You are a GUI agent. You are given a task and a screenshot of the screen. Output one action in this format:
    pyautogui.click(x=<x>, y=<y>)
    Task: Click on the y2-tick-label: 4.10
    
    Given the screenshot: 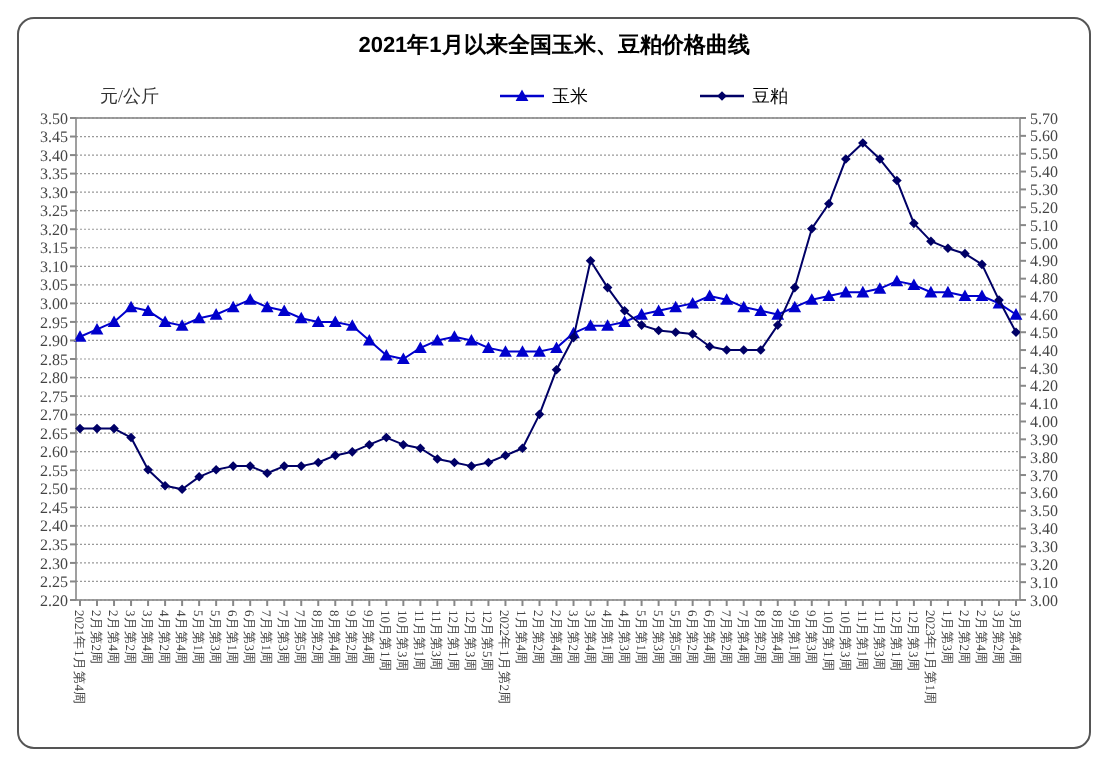 What is the action you would take?
    pyautogui.click(x=1044, y=404)
    